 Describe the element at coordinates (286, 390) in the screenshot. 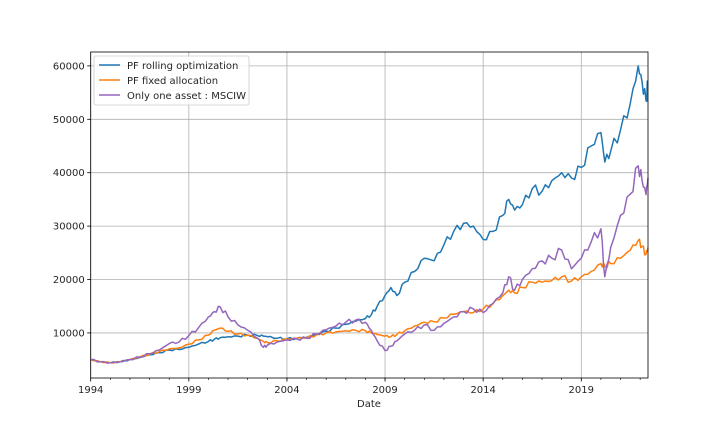

I see `x-tick-label: 2004` at that location.